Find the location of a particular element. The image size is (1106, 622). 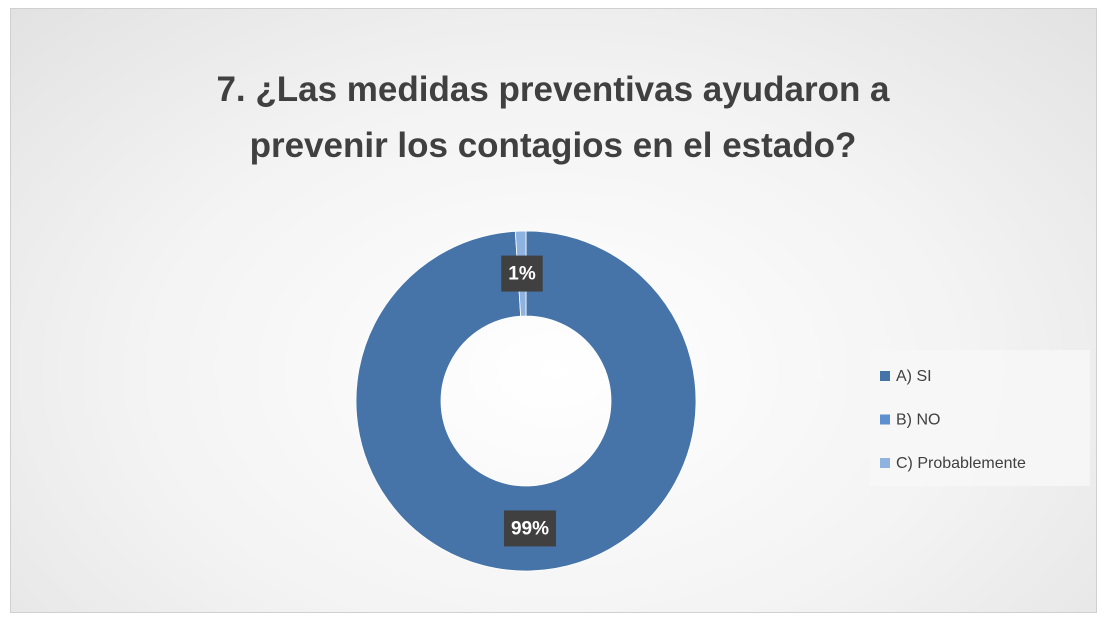

data-label: 99% is located at coordinates (530, 528).